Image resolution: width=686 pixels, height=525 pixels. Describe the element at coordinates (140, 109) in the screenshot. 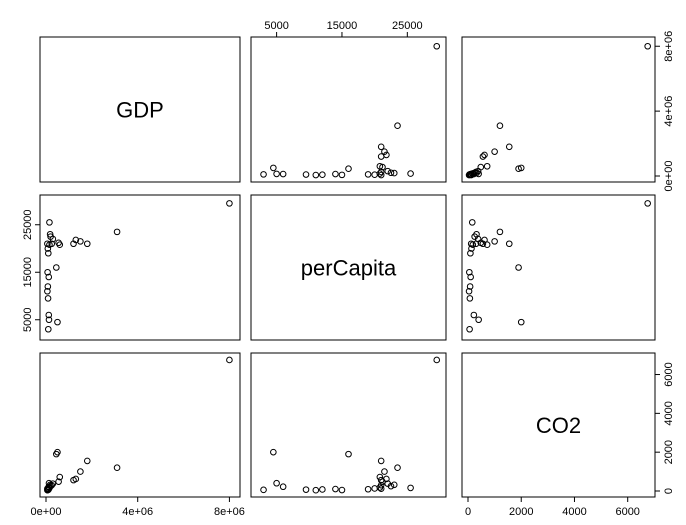

I see `panel-gdp-vs-gdp` at that location.